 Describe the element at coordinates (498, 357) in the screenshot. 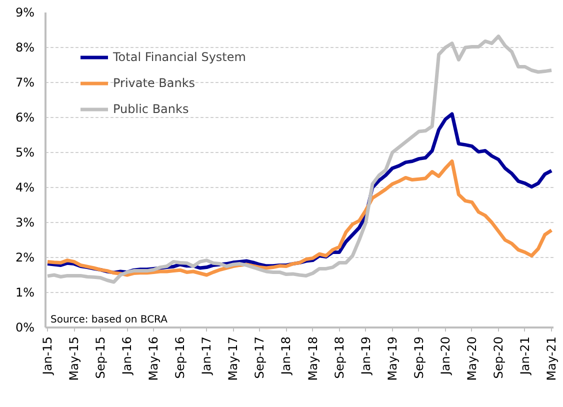

I see `x-tick-label: Sep-20` at that location.